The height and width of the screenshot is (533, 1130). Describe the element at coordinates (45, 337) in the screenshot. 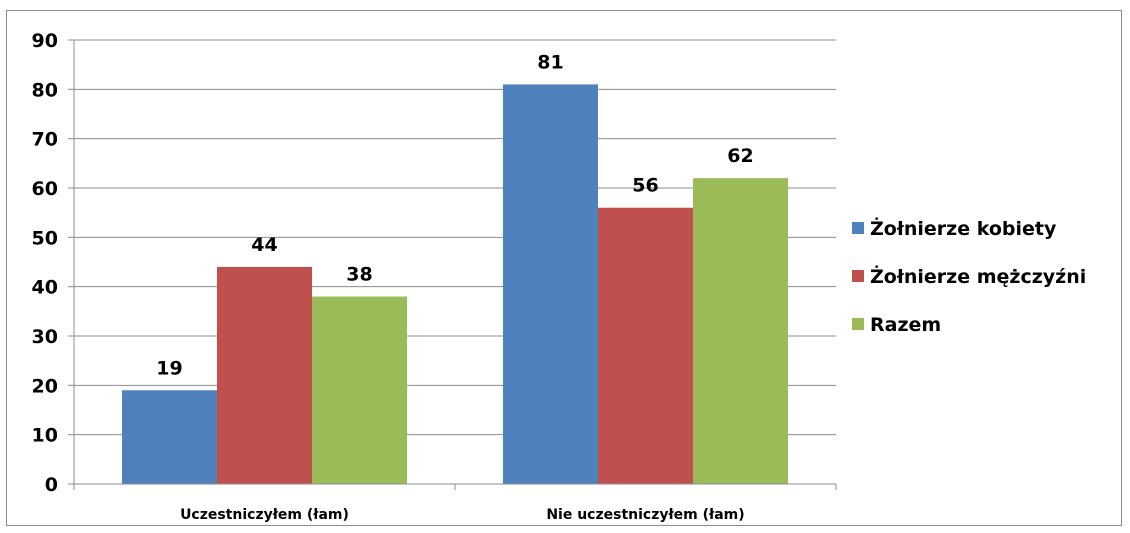

I see `y-tick-label: 30` at that location.